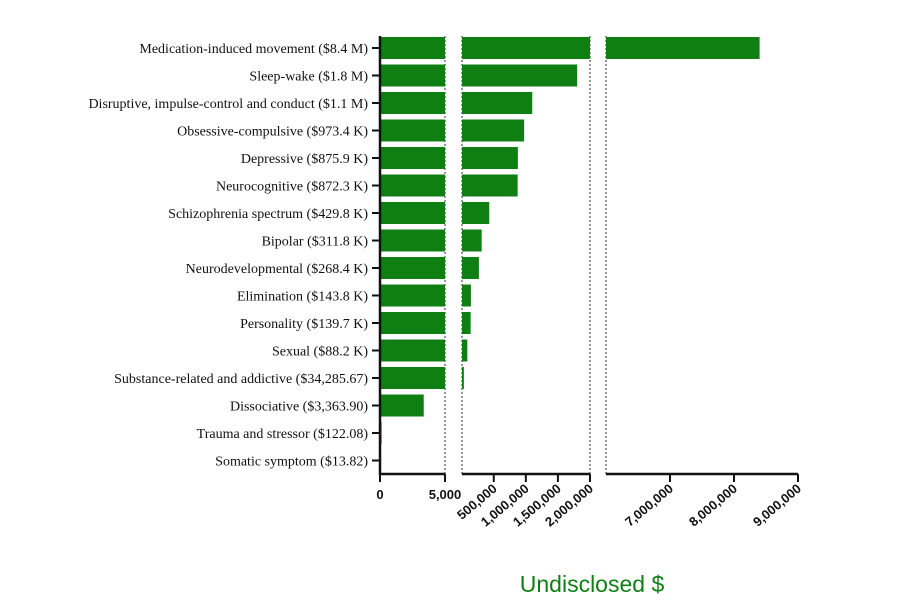  Describe the element at coordinates (592, 584) in the screenshot. I see `x-axis-title: Undisclosed $` at that location.